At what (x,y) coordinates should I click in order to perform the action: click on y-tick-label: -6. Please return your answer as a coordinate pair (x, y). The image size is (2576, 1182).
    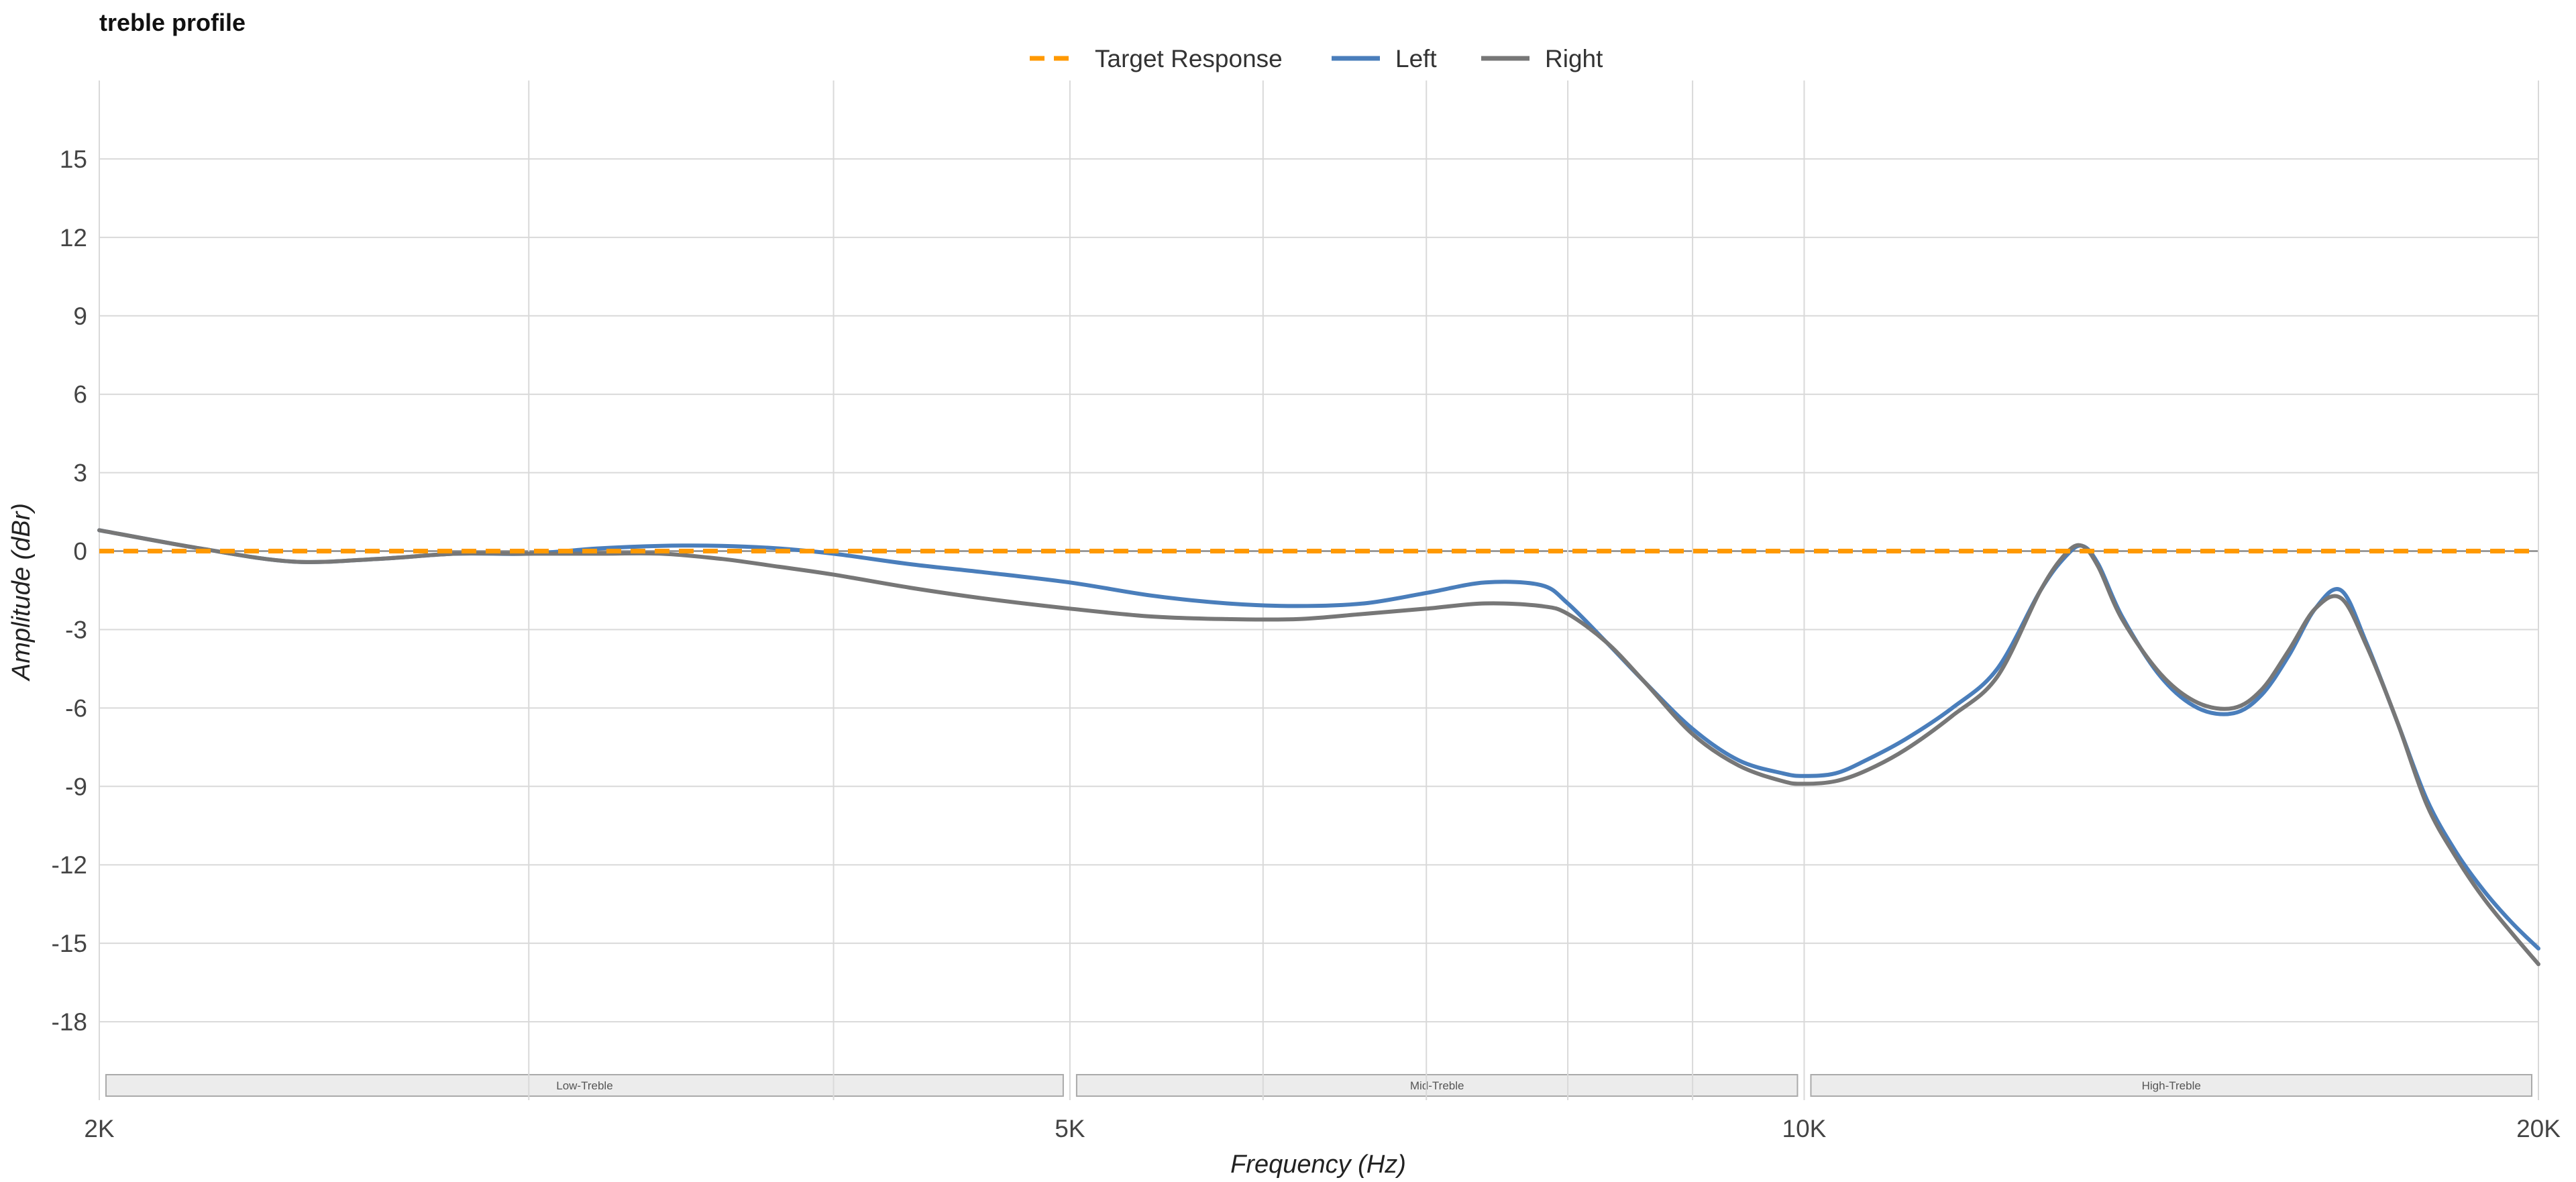
    Looking at the image, I should click on (76, 708).